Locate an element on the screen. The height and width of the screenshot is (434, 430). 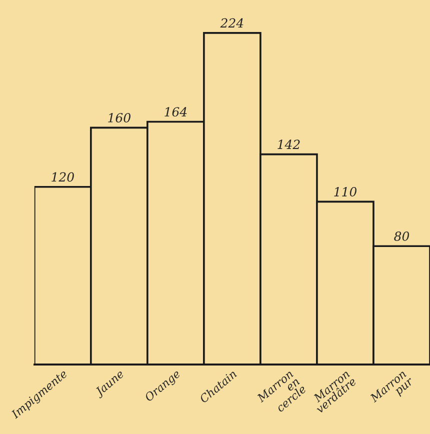
data-label: 120 is located at coordinates (63, 177).